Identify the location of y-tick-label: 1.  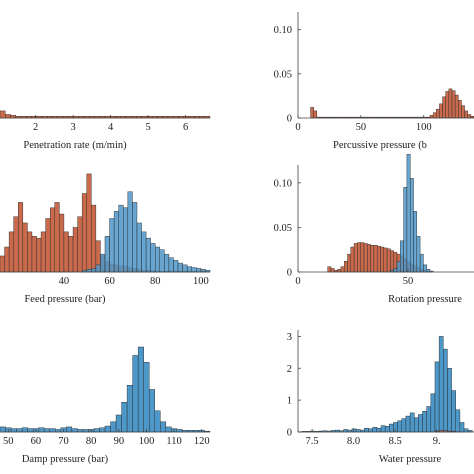
(289, 401).